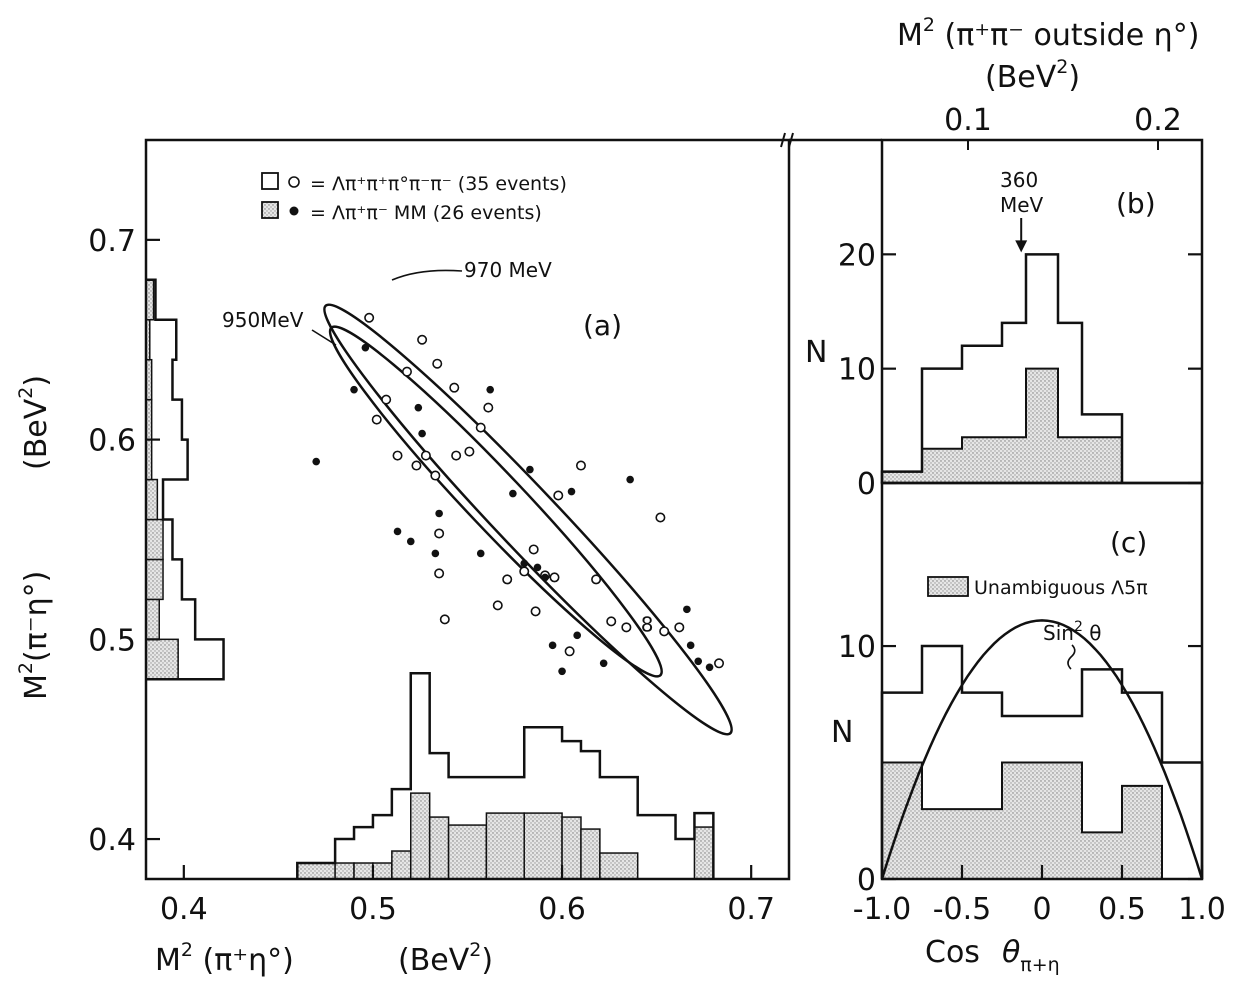 Image resolution: width=1252 pixels, height=993 pixels. I want to click on b-arrow-label-2: MeV, so click(1022, 205).